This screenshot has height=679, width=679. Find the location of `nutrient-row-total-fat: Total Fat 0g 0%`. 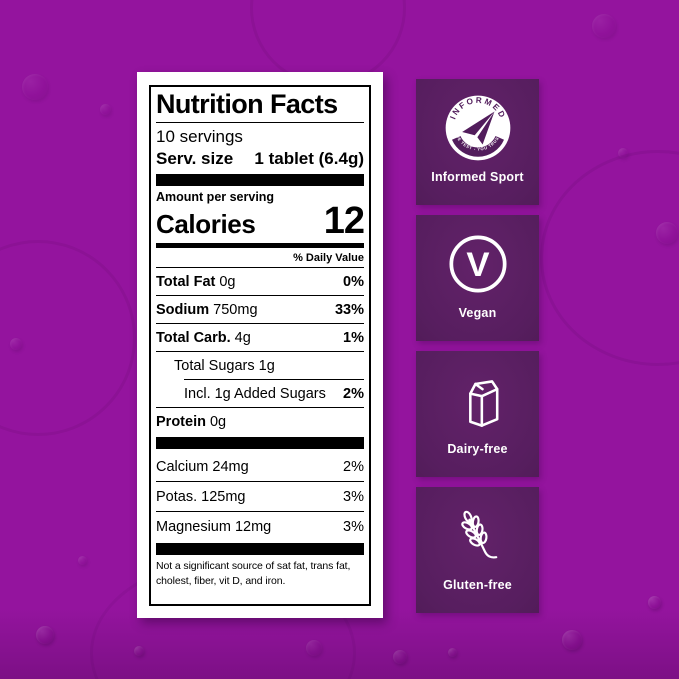

nutrient-row-total-fat: Total Fat 0g 0% is located at coordinates (260, 281).